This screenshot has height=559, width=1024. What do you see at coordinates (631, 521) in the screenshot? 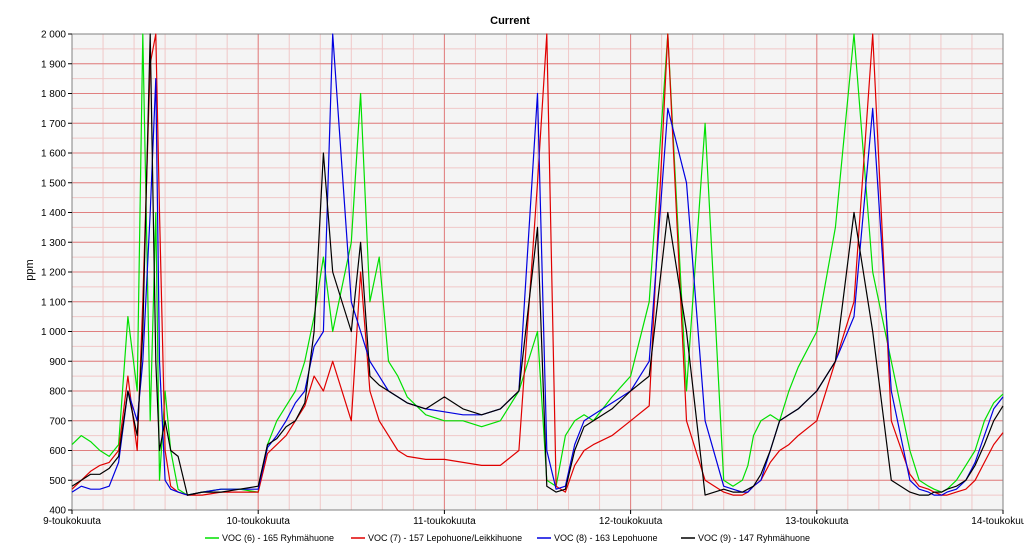
I see `x-tick-label: 12-toukokuuta` at bounding box center [631, 521].